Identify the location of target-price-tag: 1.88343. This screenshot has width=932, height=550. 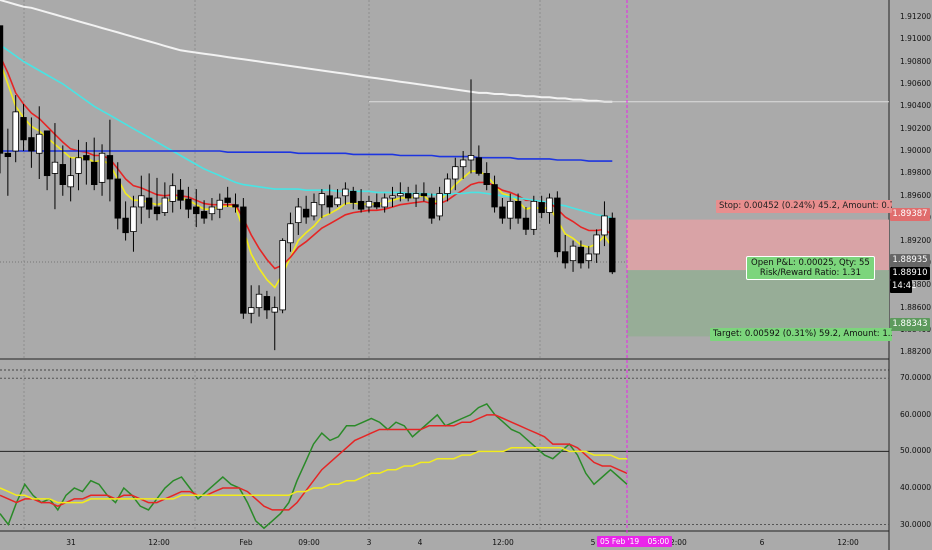
(910, 324).